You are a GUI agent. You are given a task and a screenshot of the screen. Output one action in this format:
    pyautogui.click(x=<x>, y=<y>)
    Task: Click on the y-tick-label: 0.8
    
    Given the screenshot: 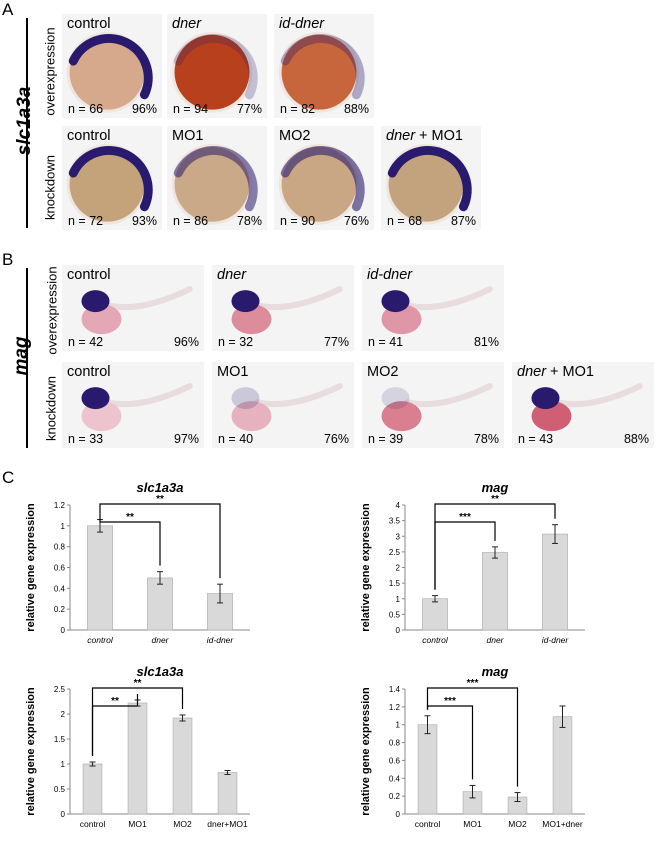 What is the action you would take?
    pyautogui.click(x=395, y=743)
    